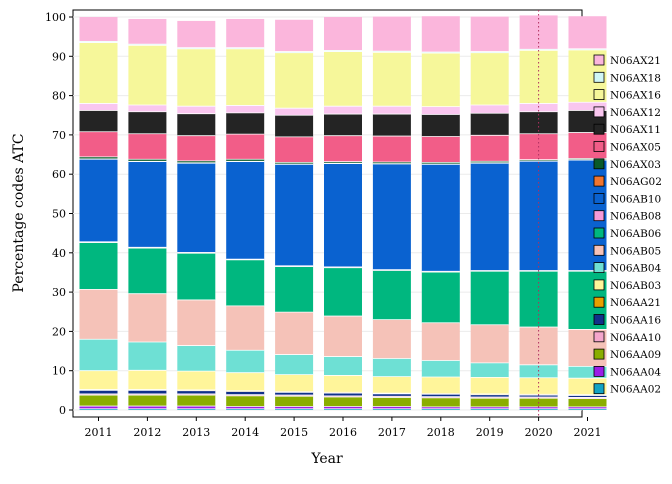  I want to click on legend-item: N06AG02, so click(628, 182).